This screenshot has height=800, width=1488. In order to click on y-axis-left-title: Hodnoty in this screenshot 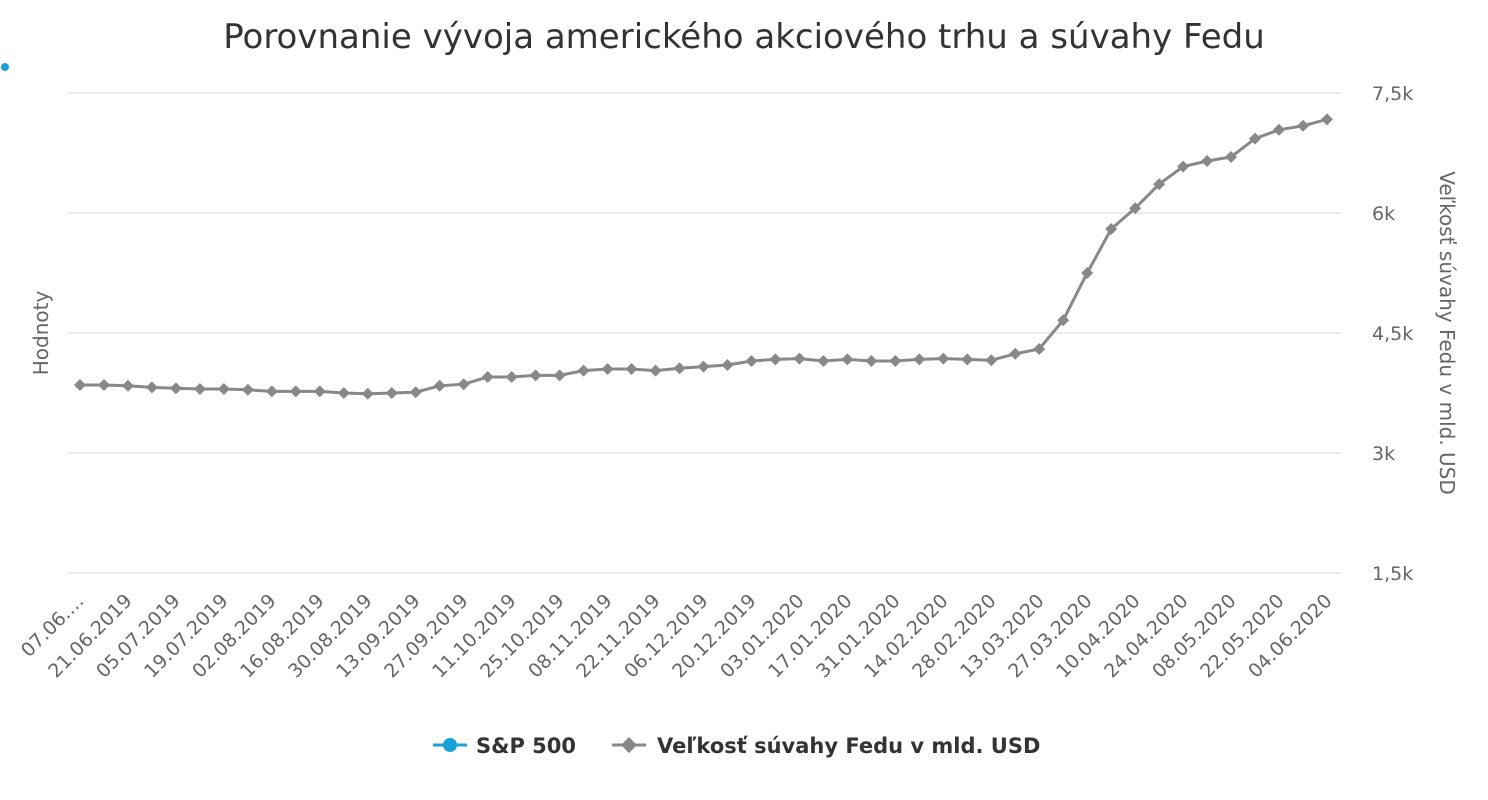, I will do `click(41, 333)`.